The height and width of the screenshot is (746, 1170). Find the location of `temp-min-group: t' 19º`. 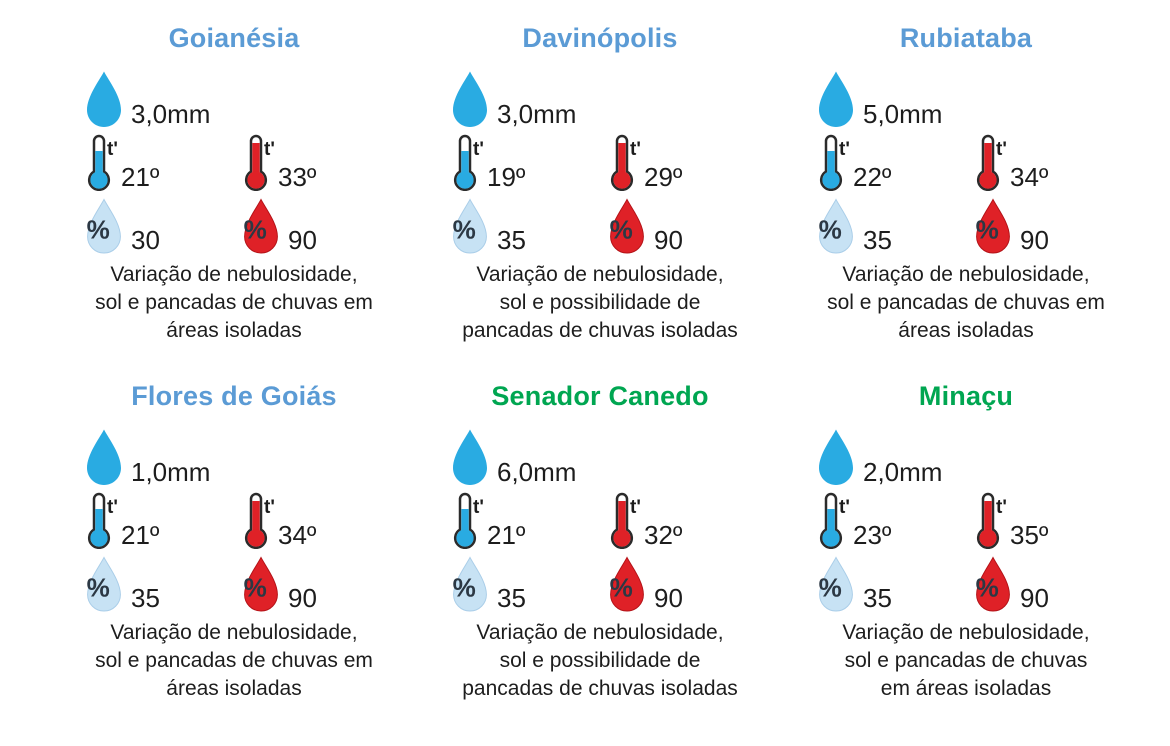

temp-min-group: t' 19º is located at coordinates (528, 162).